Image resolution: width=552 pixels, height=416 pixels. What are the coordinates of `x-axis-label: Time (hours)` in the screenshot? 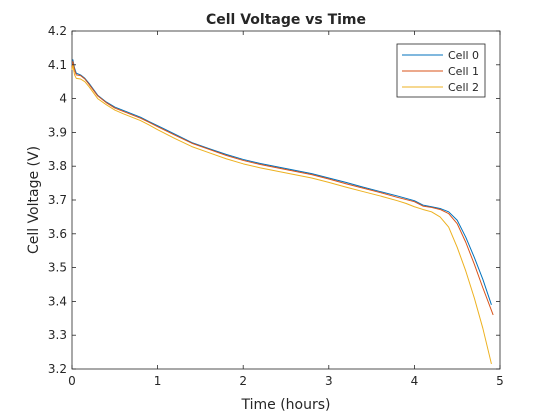 It's located at (286, 405).